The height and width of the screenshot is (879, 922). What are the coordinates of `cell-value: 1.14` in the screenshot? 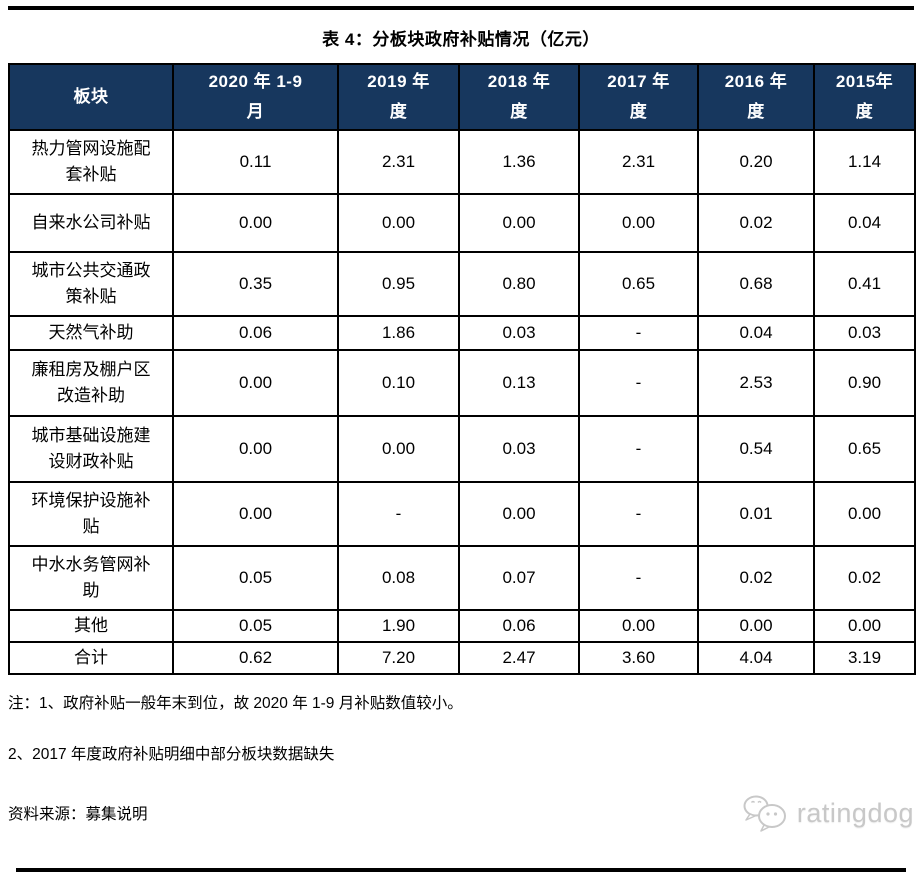 It's located at (864, 162).